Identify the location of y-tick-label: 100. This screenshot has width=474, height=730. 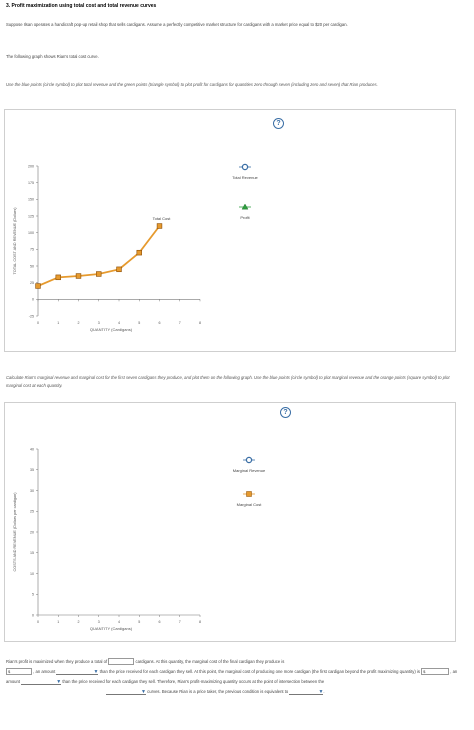
(31, 233).